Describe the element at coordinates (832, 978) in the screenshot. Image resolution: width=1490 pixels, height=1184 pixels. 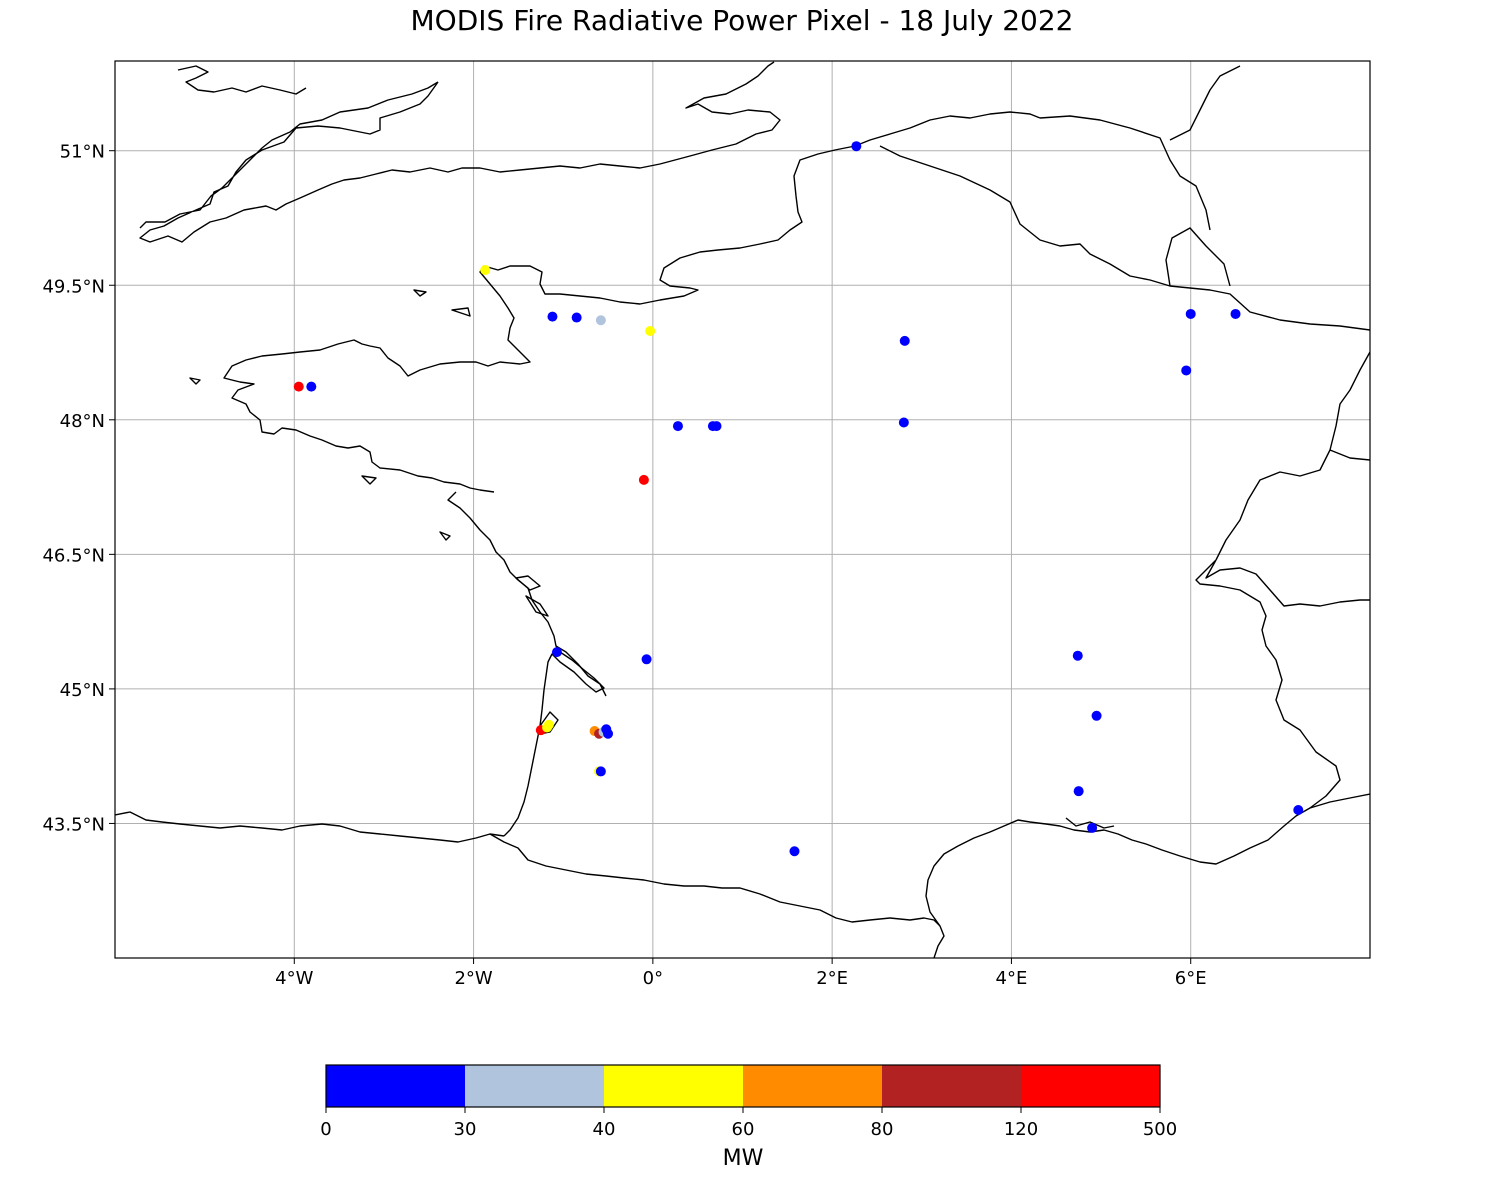
I see `x-tick-label: 2°E` at that location.